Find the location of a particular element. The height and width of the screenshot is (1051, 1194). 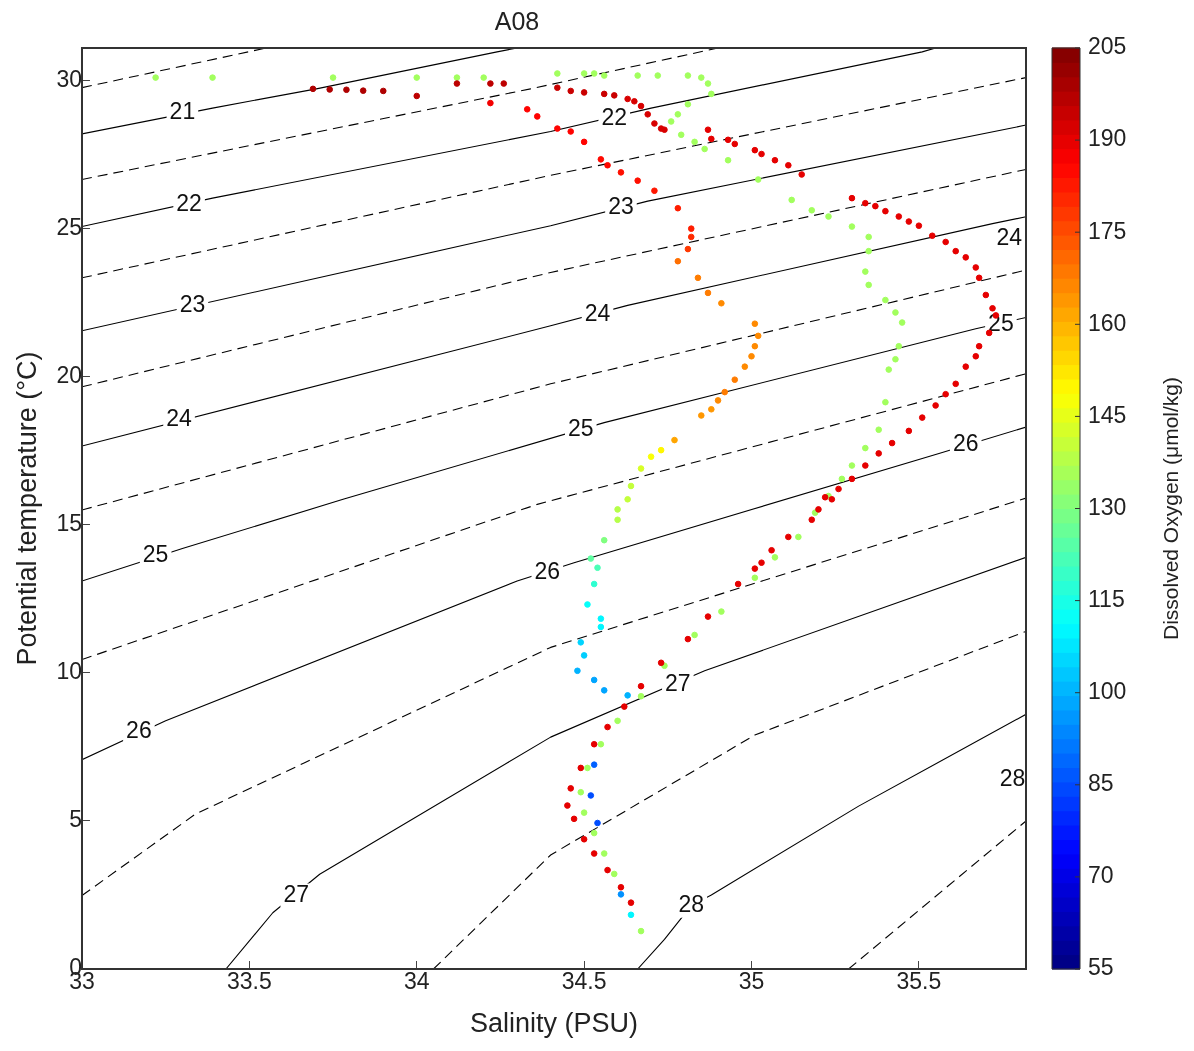

color-bar-label: 145 is located at coordinates (1107, 414).